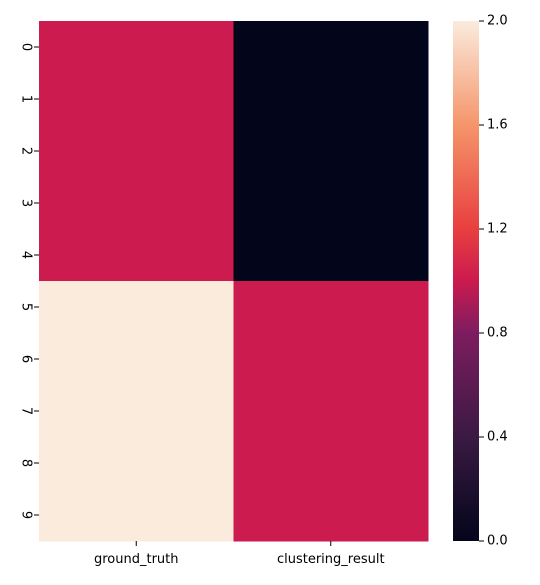 The image size is (540, 585). I want to click on y-tick-label: 5, so click(26, 307).